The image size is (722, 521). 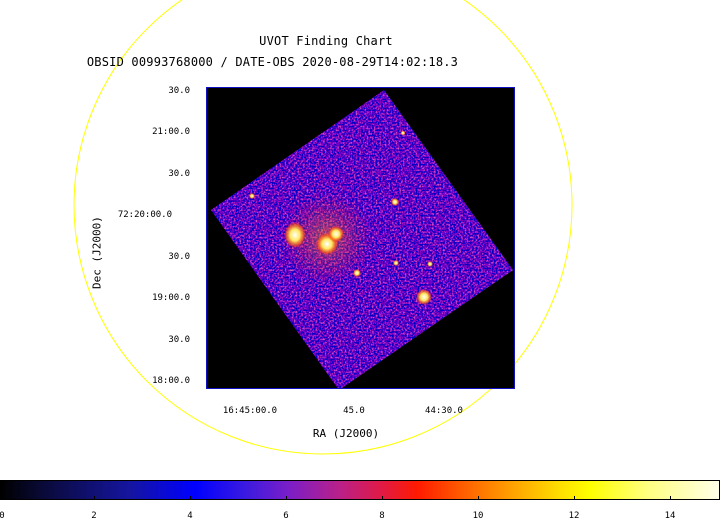 I want to click on colorbar-tick-label: 8, so click(x=382, y=516).